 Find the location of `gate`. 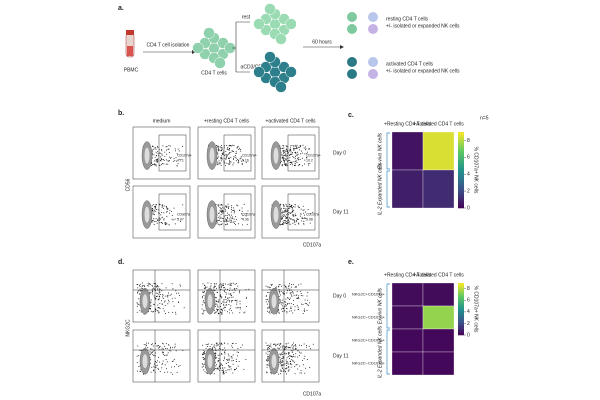

gate is located at coordinates (172, 153).